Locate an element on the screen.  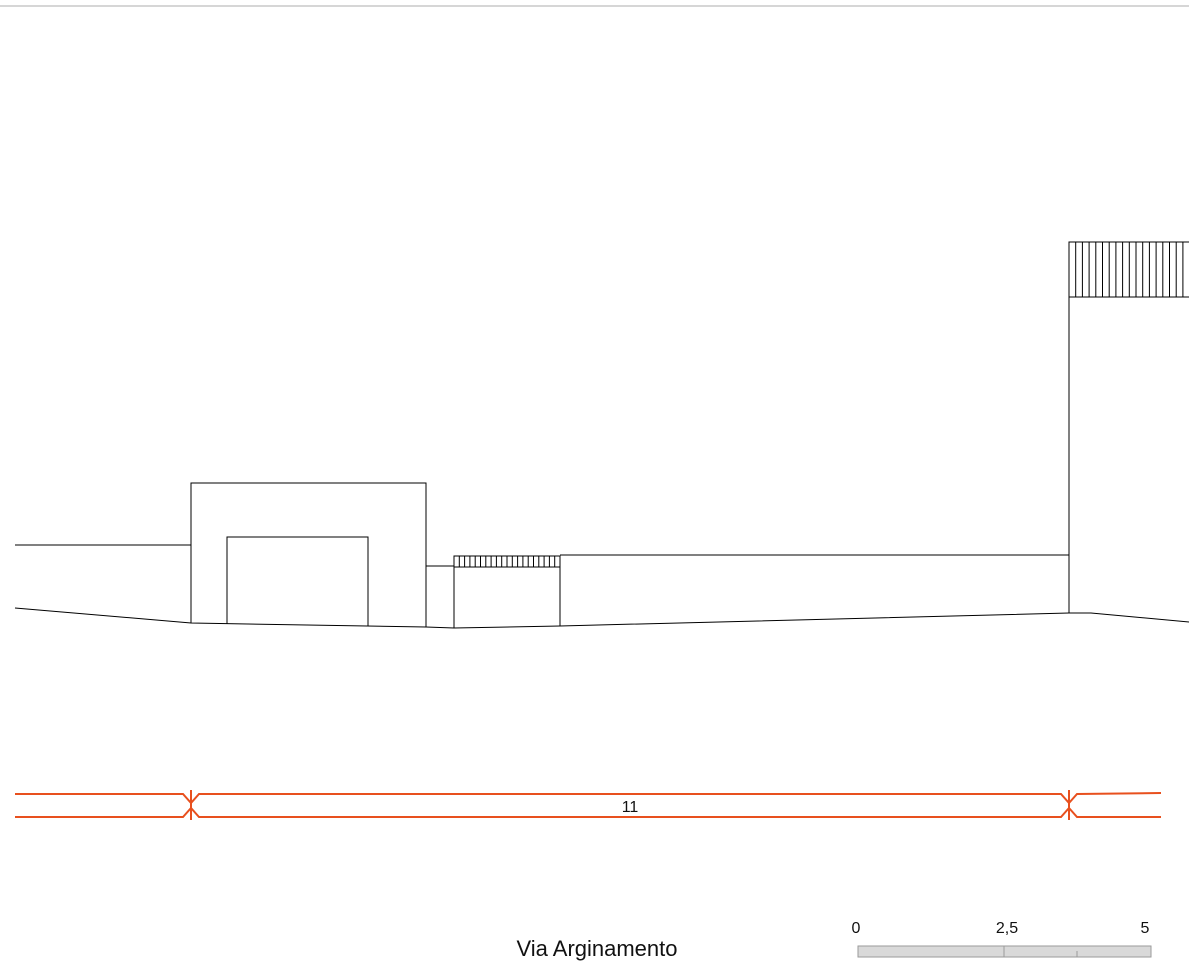
garage-door-outline is located at coordinates (297, 581).